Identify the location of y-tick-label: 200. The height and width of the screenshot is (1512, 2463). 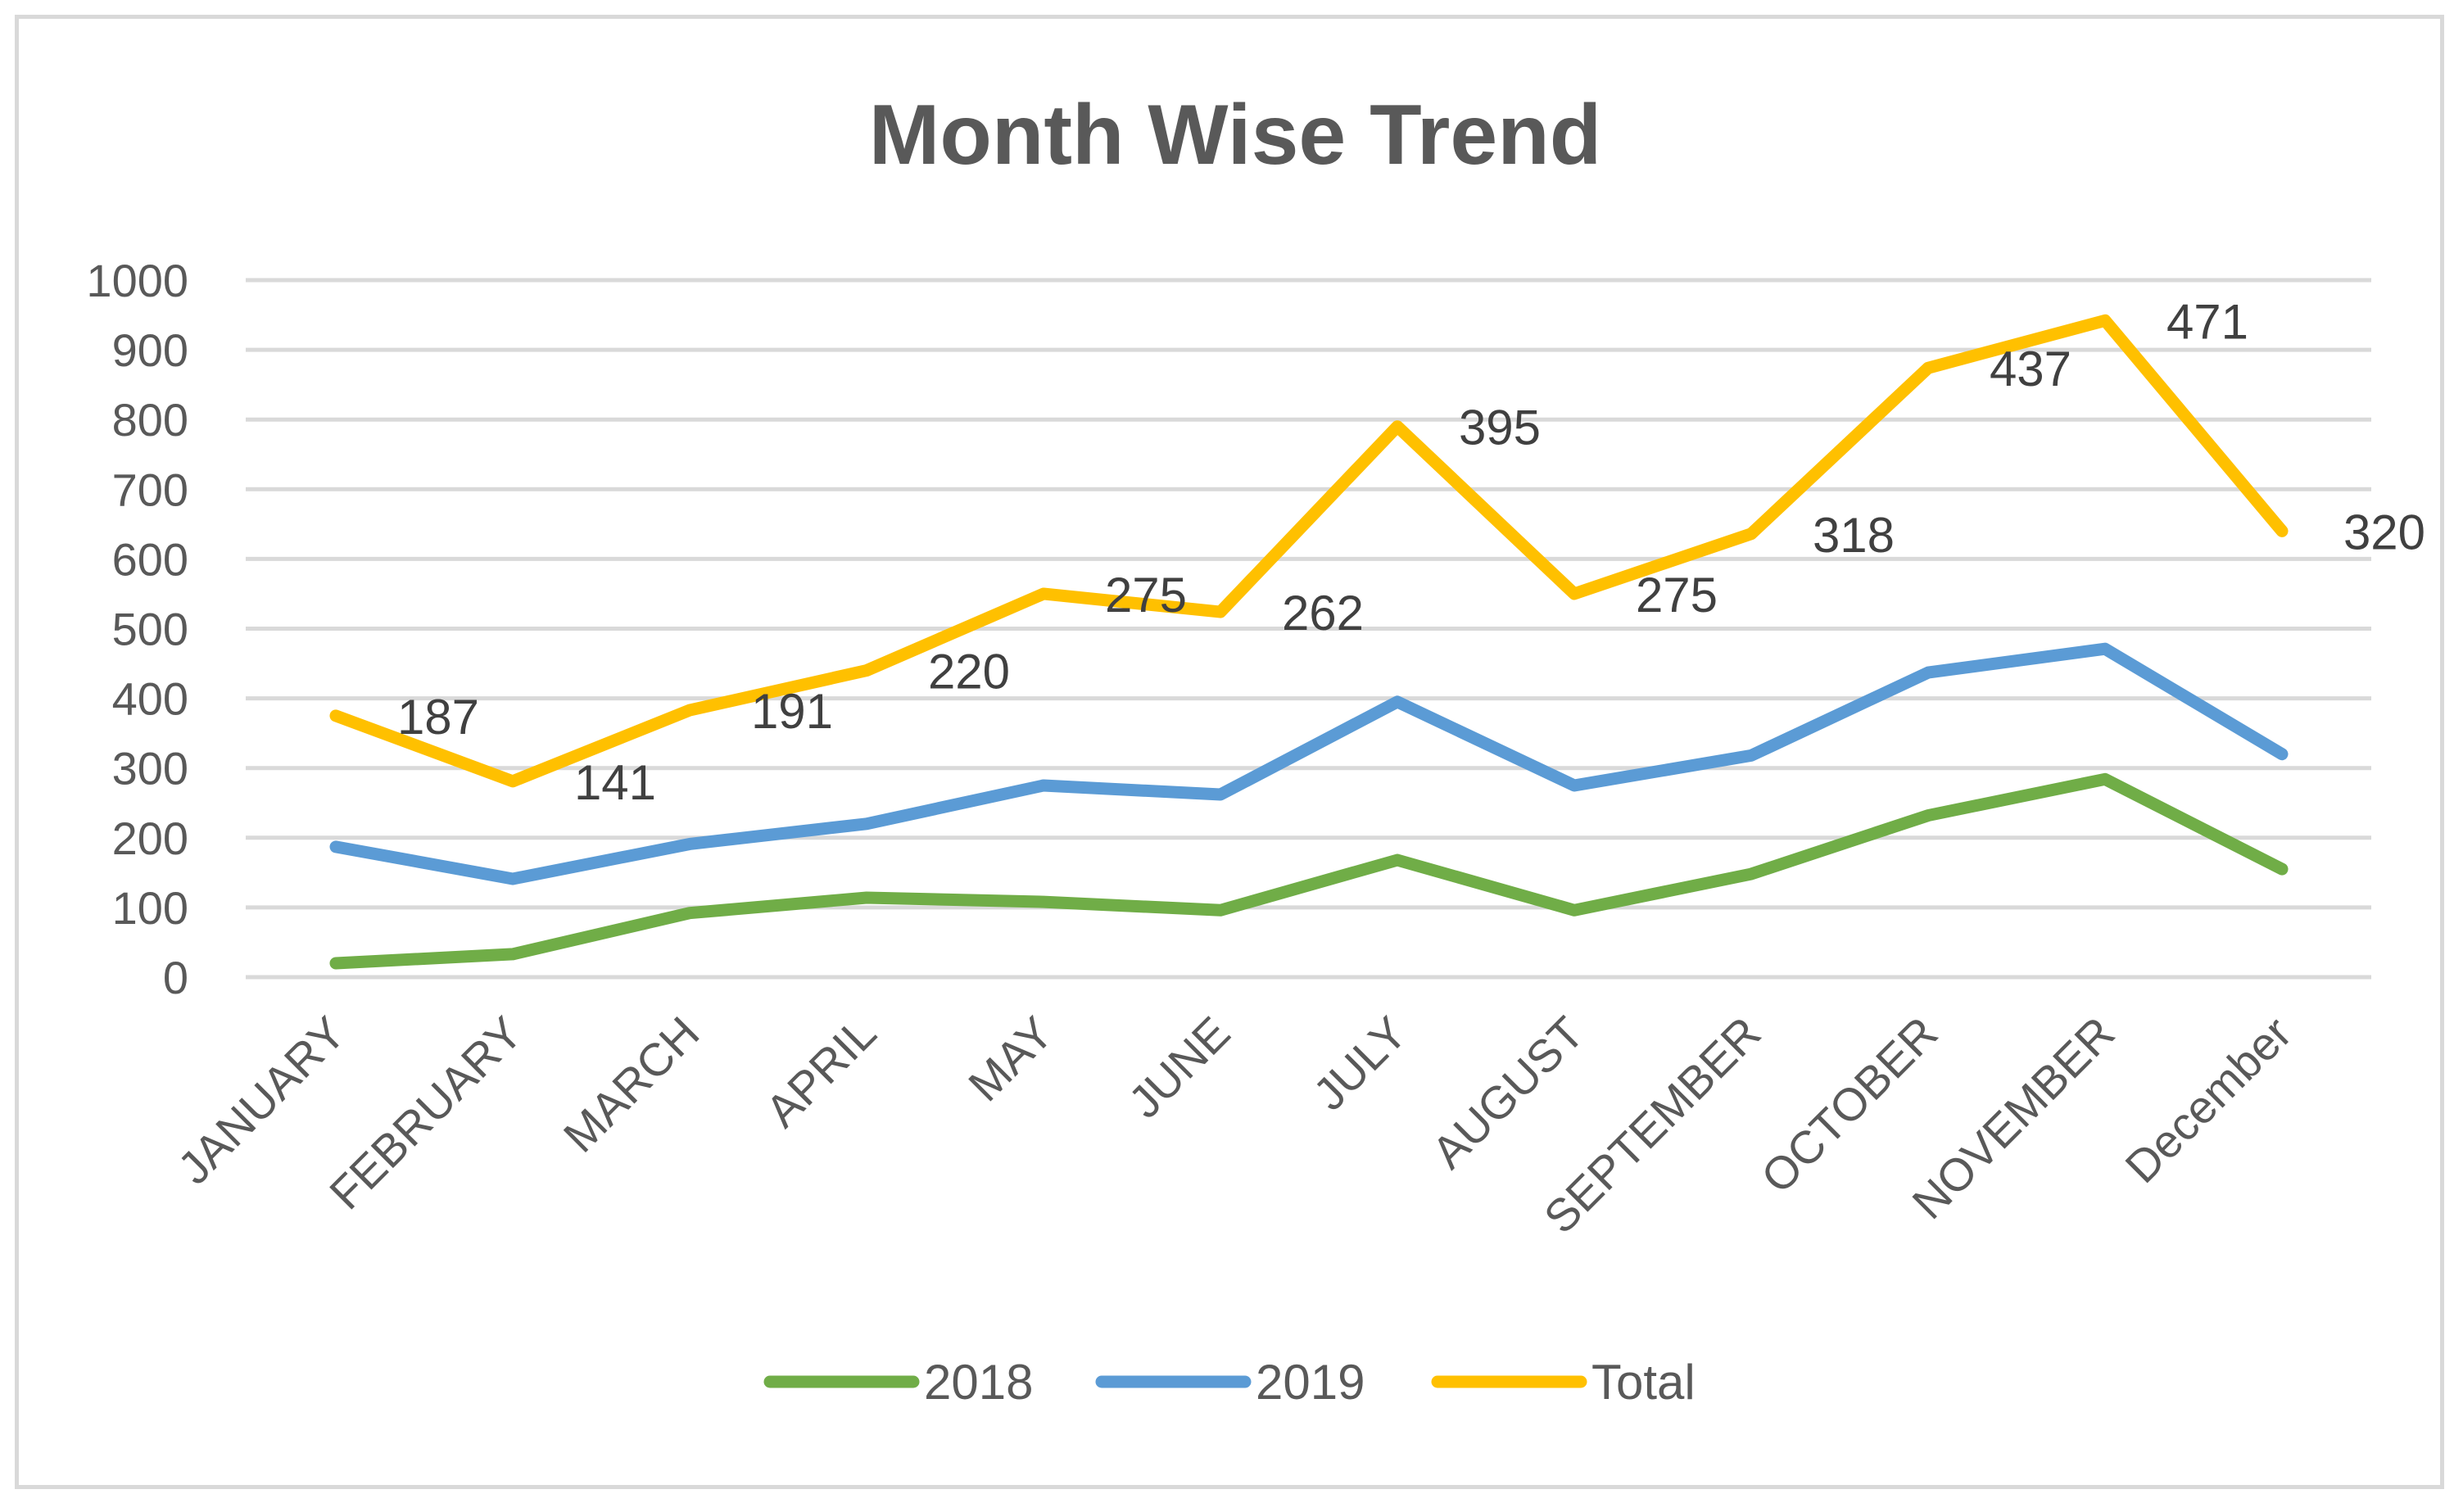
(150, 839).